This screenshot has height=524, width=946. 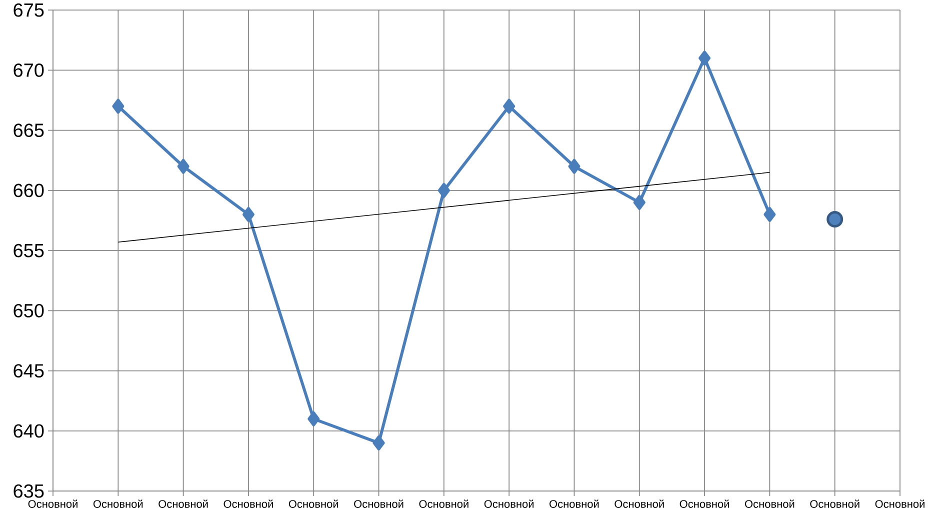 What do you see at coordinates (29, 431) in the screenshot?
I see `y-tick-label: 640` at bounding box center [29, 431].